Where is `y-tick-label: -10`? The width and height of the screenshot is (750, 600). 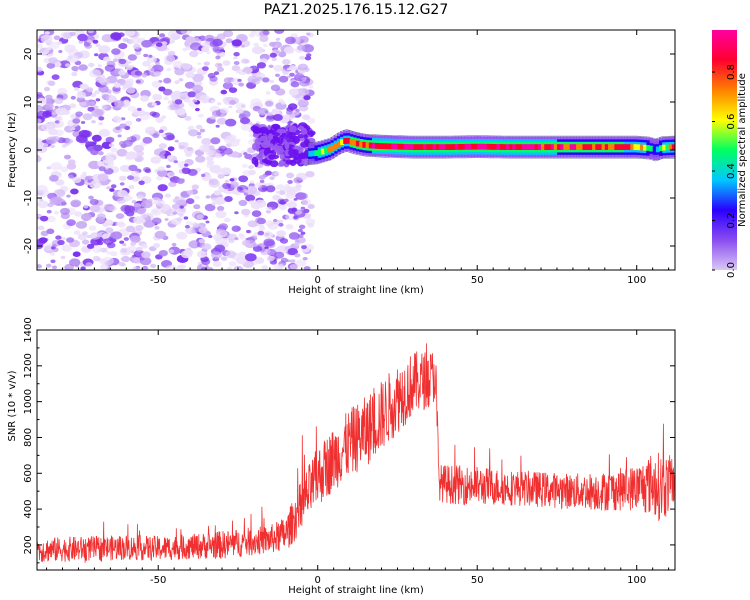 y-tick-label: -10 is located at coordinates (28, 198).